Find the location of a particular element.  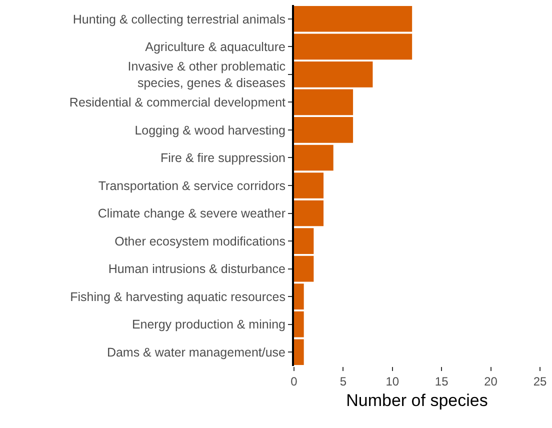

y-tick-label: Transportation & service corridors is located at coordinates (192, 185).